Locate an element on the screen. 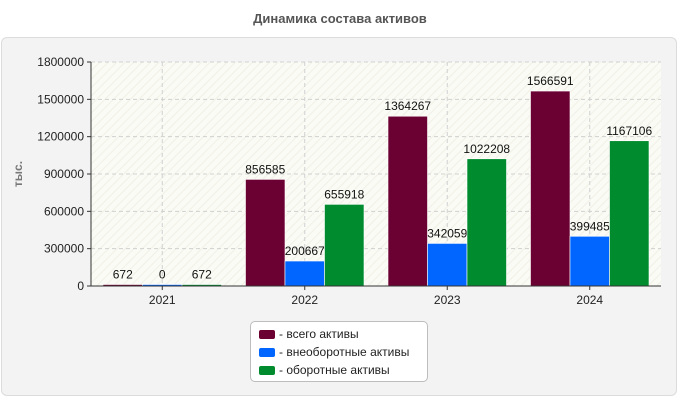  legend-item-current-assets: - оборотные активы is located at coordinates (343, 370).